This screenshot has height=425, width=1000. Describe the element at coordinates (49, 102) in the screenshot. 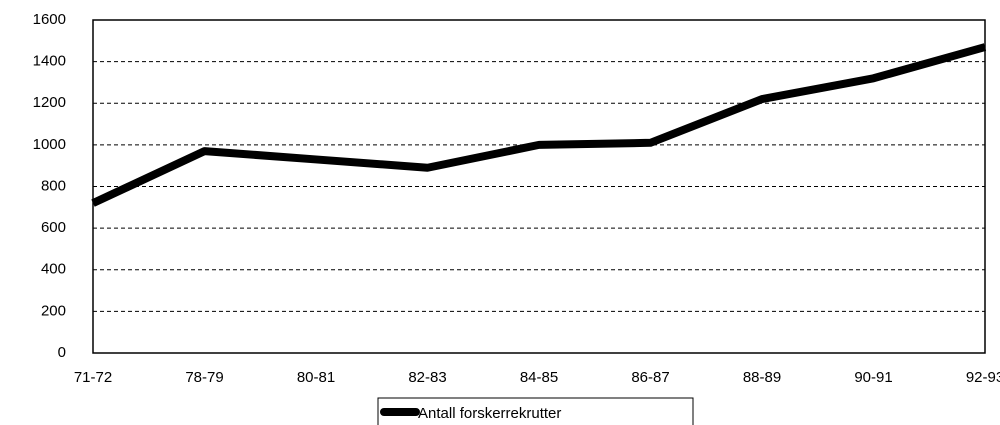

I see `y-tick-label: 1200` at that location.